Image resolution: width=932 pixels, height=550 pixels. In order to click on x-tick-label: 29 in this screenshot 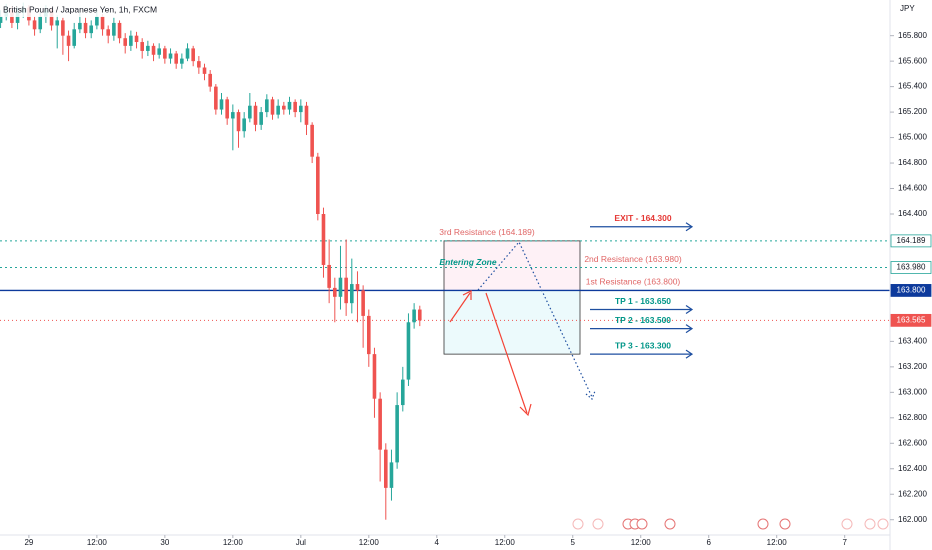, I will do `click(28, 542)`.